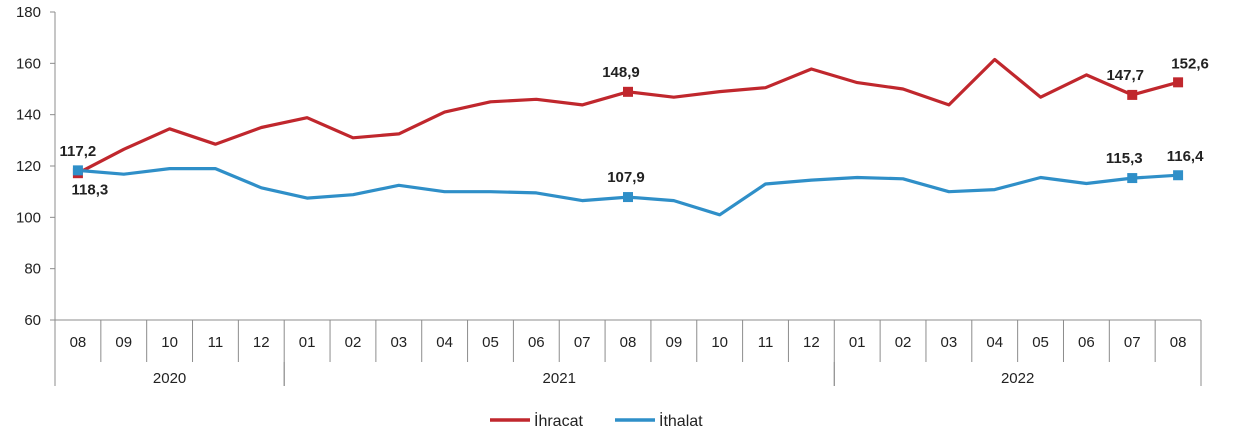 This screenshot has height=439, width=1253. I want to click on data-label: 152,6, so click(1190, 63).